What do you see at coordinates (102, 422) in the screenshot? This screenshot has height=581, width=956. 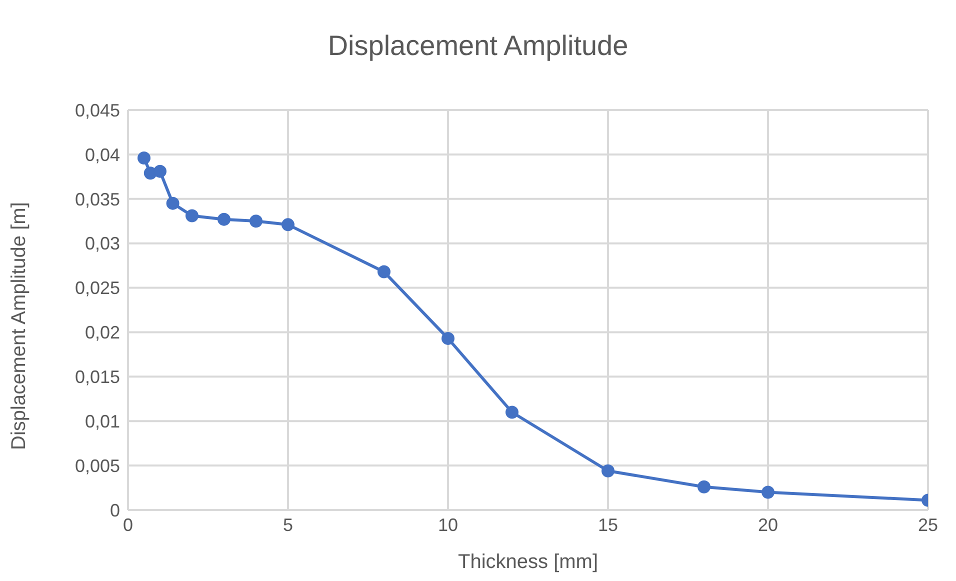 I see `y-tick-label: 0,01` at bounding box center [102, 422].